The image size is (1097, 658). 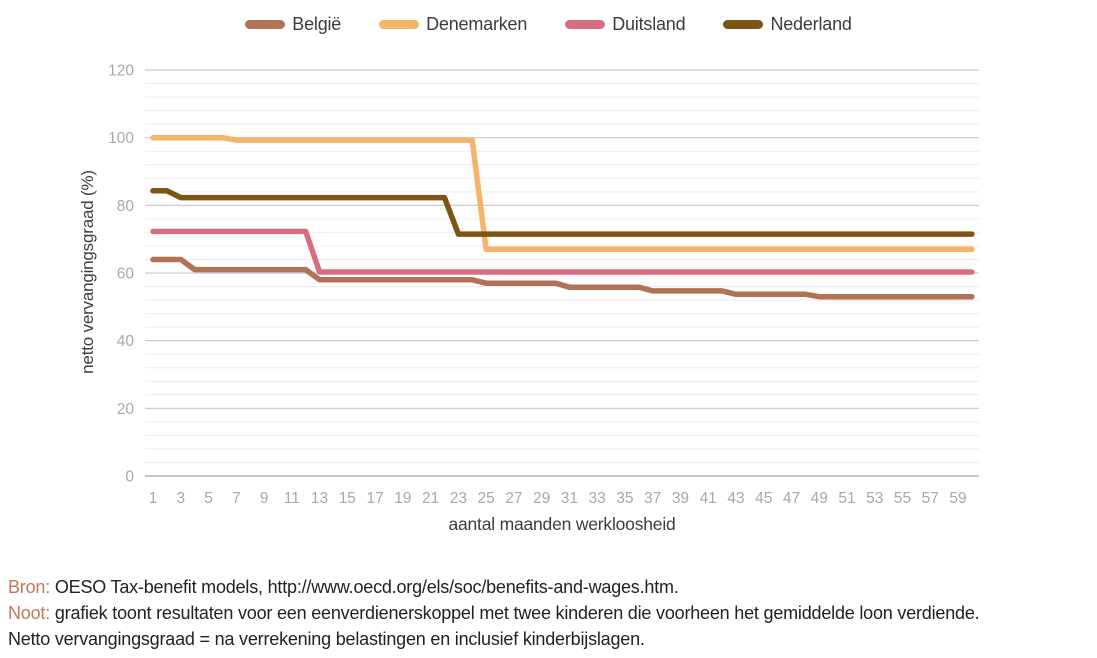 What do you see at coordinates (819, 498) in the screenshot?
I see `x-tick-label: 49` at bounding box center [819, 498].